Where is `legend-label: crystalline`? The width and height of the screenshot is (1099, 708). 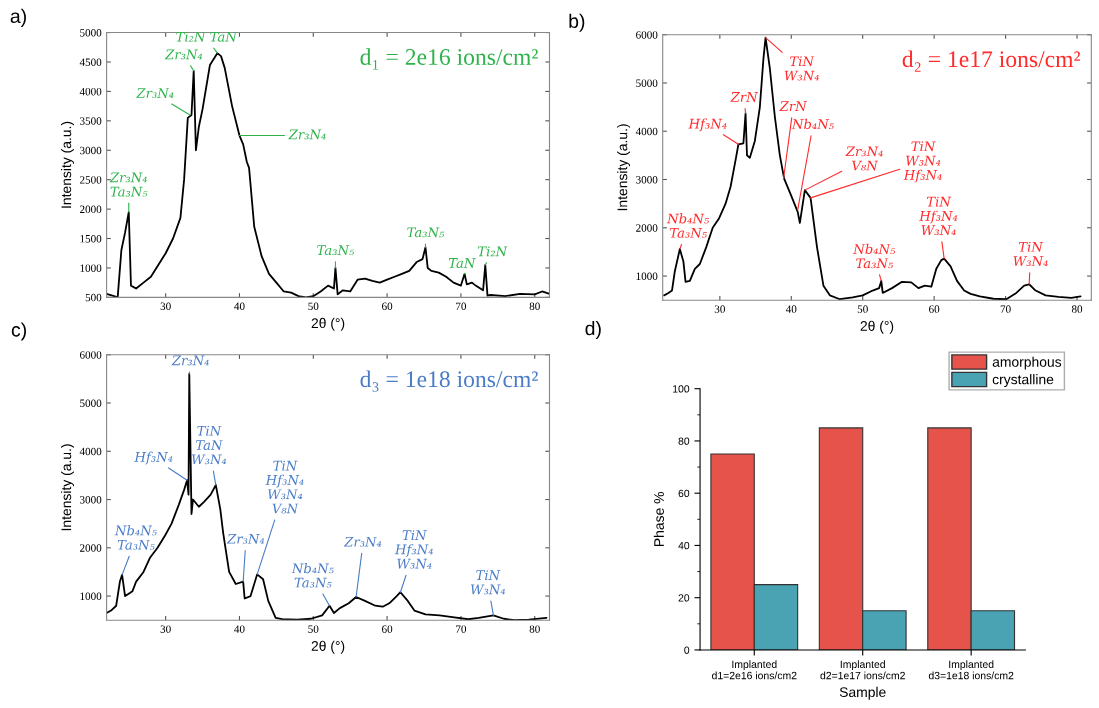 legend-label: crystalline is located at coordinates (1023, 381).